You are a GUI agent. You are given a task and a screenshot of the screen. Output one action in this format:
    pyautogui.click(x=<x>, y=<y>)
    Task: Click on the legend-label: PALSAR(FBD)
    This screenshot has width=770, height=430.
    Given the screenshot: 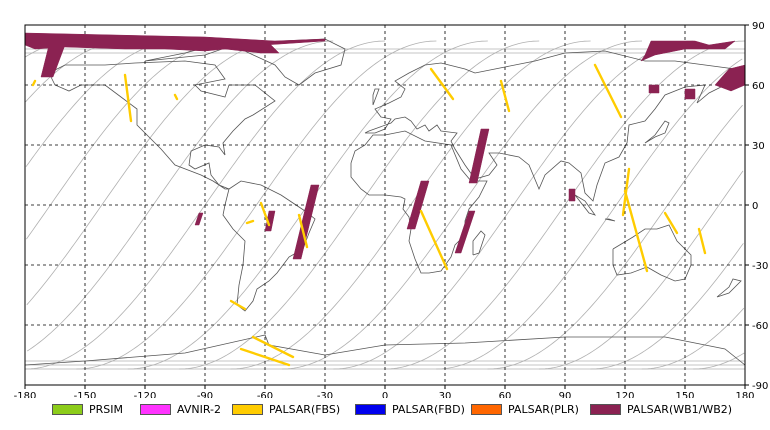 What is the action you would take?
    pyautogui.click(x=428, y=409)
    